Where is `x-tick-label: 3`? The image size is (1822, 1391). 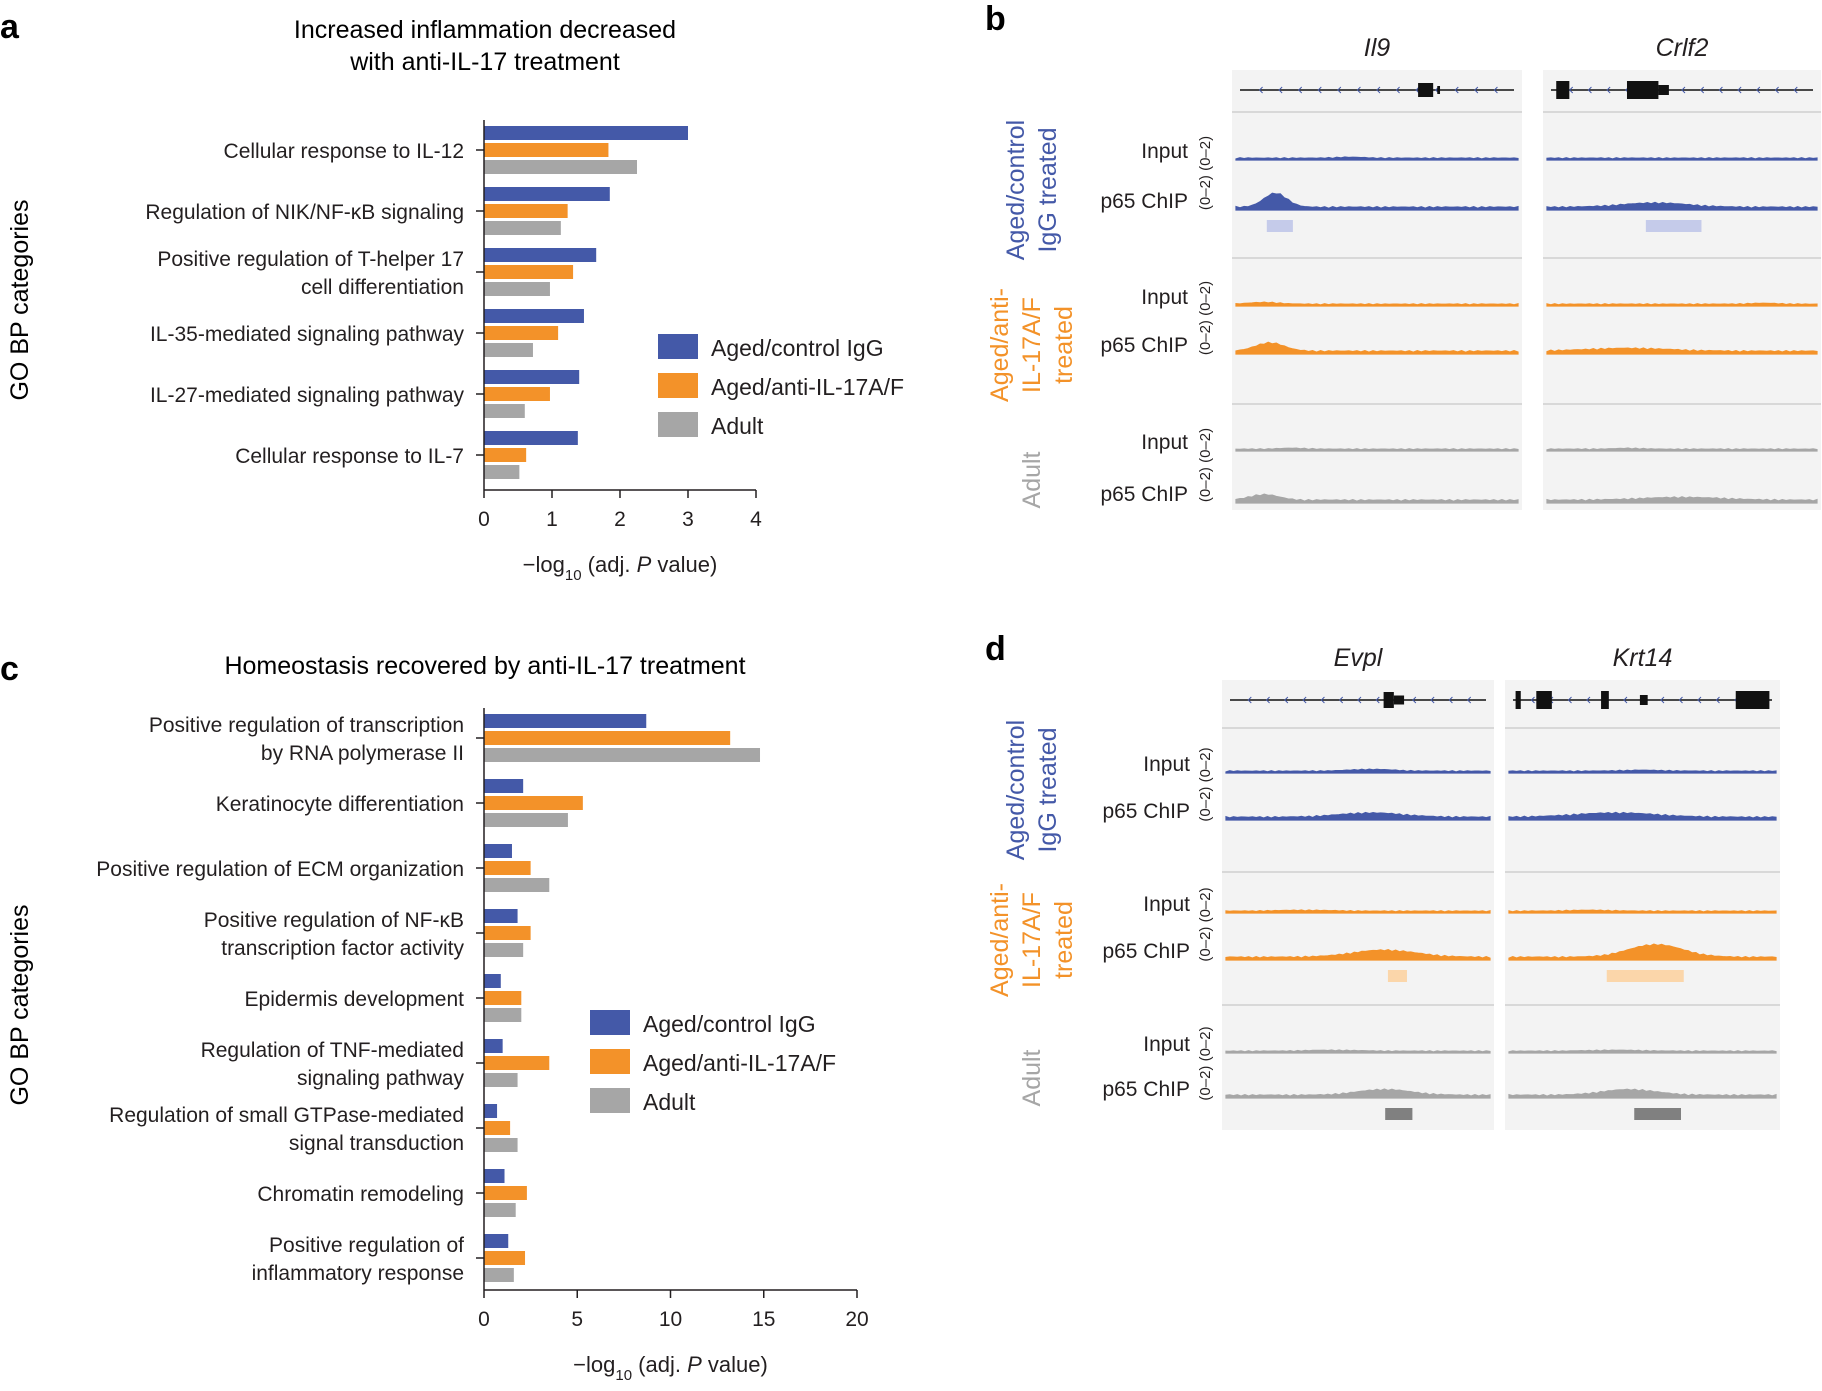
x-tick-label: 3 is located at coordinates (688, 519).